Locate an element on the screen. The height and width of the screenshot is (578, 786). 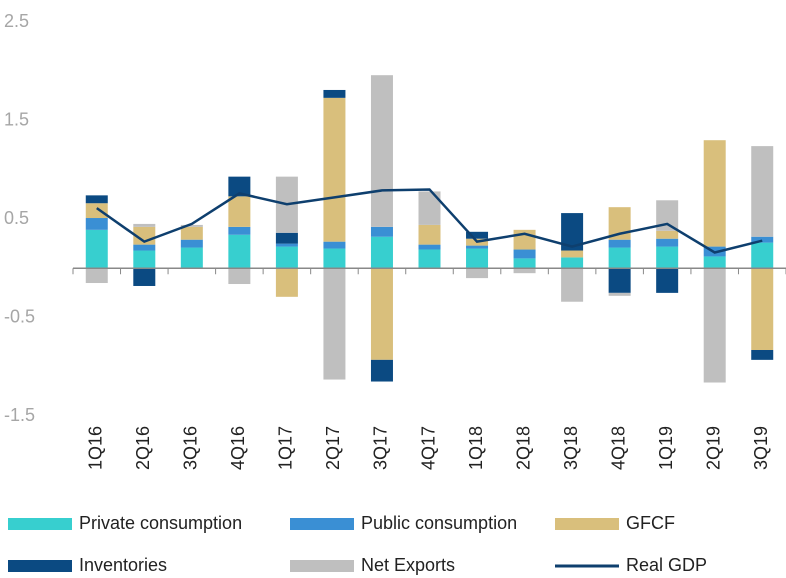
x-tick-label: 3Q18 is located at coordinates (571, 448).